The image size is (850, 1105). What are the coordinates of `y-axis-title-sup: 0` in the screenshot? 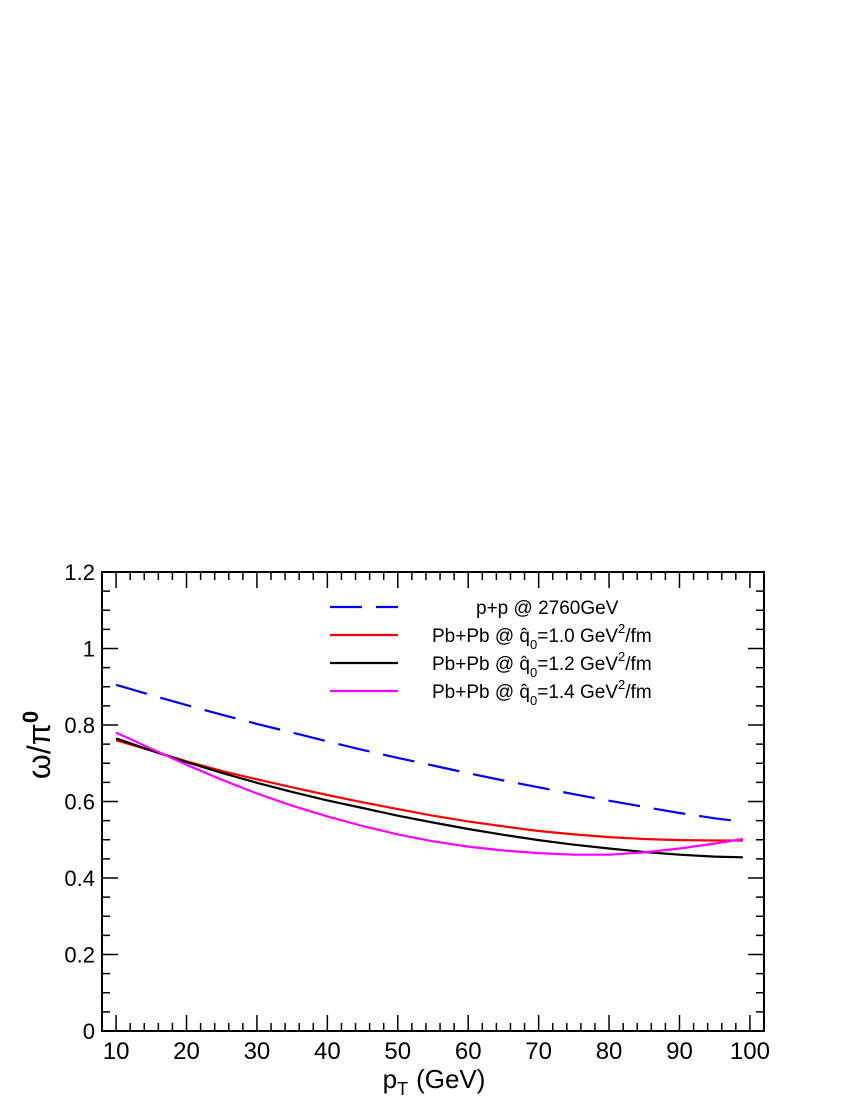 It's located at (30, 717).